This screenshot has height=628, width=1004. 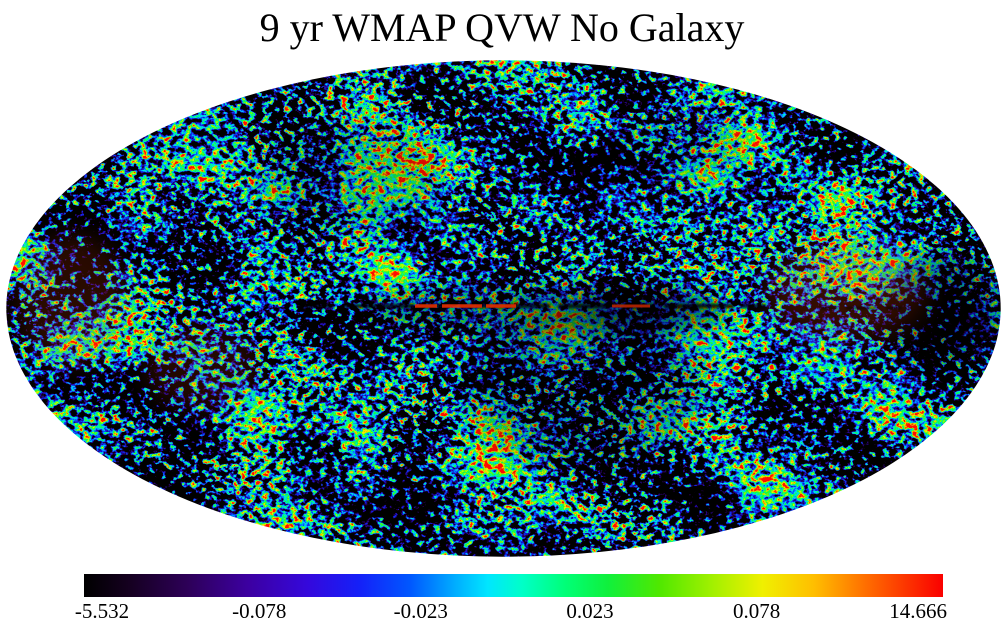 I want to click on small-black-dot, so click(x=186, y=313).